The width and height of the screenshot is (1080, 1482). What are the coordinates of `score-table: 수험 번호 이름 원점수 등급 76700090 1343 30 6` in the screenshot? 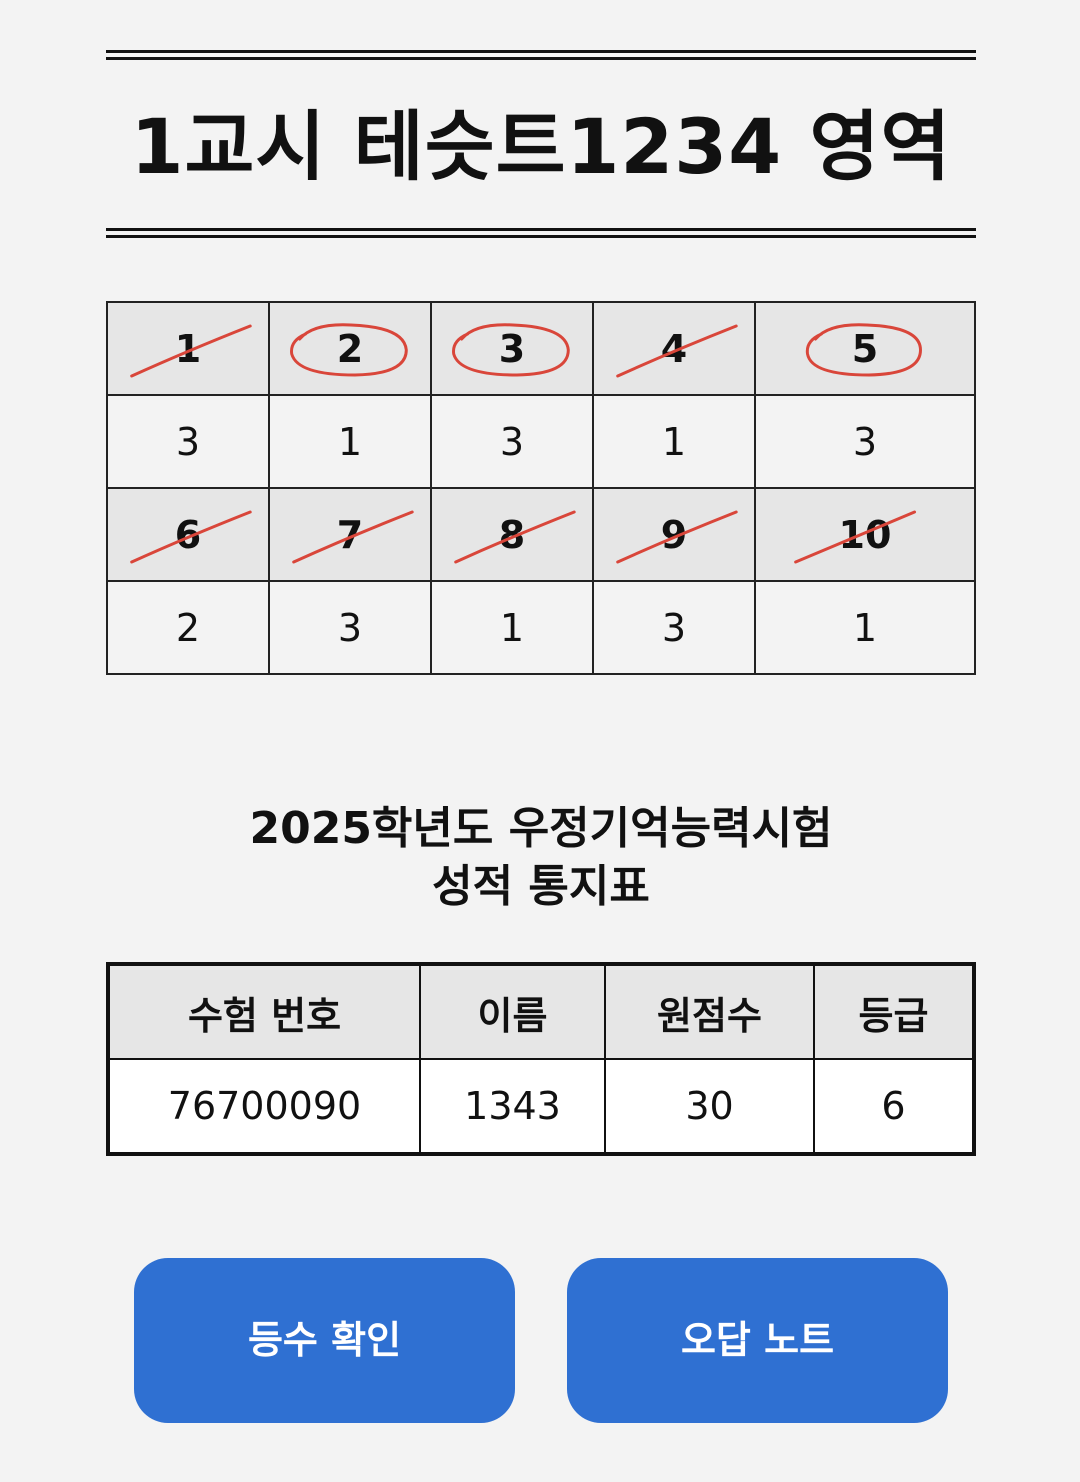 It's located at (541, 1059).